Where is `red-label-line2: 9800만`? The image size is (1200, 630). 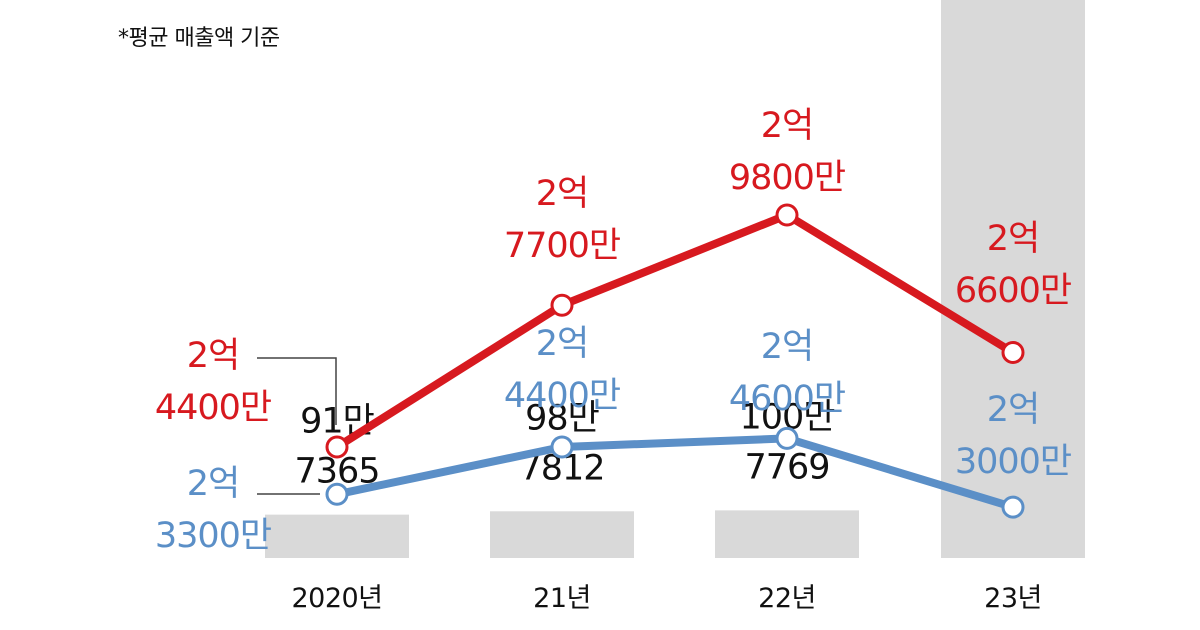
red-label-line2: 9800만 is located at coordinates (787, 178).